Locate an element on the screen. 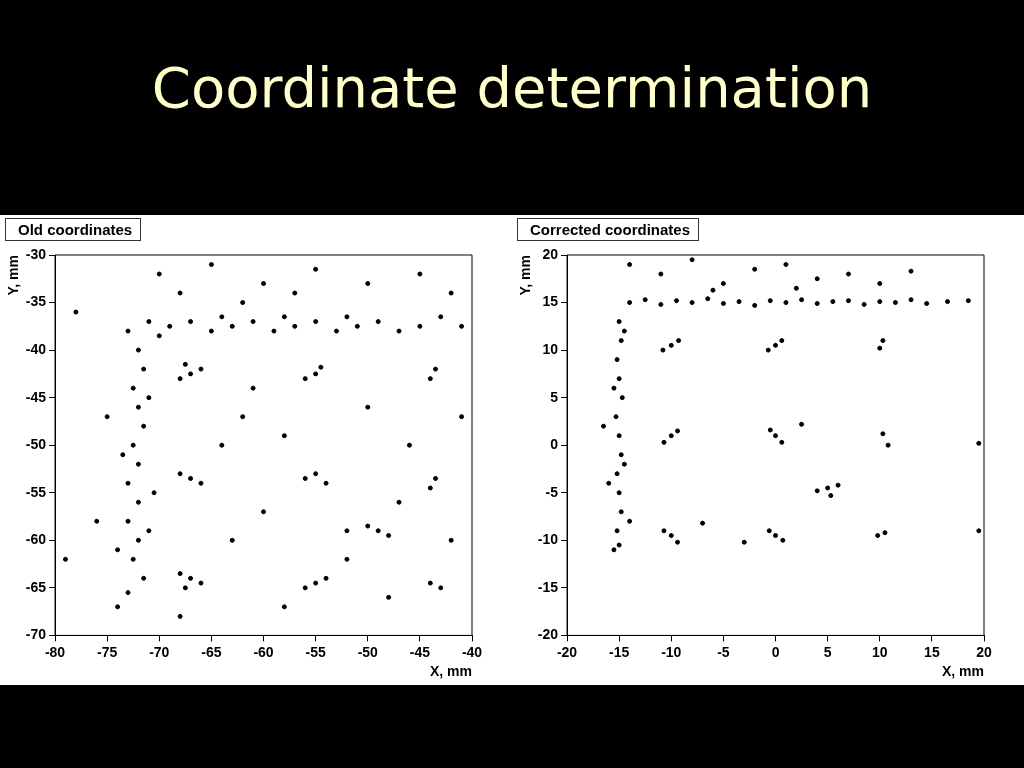  y-tick-label: -20 is located at coordinates (548, 634).